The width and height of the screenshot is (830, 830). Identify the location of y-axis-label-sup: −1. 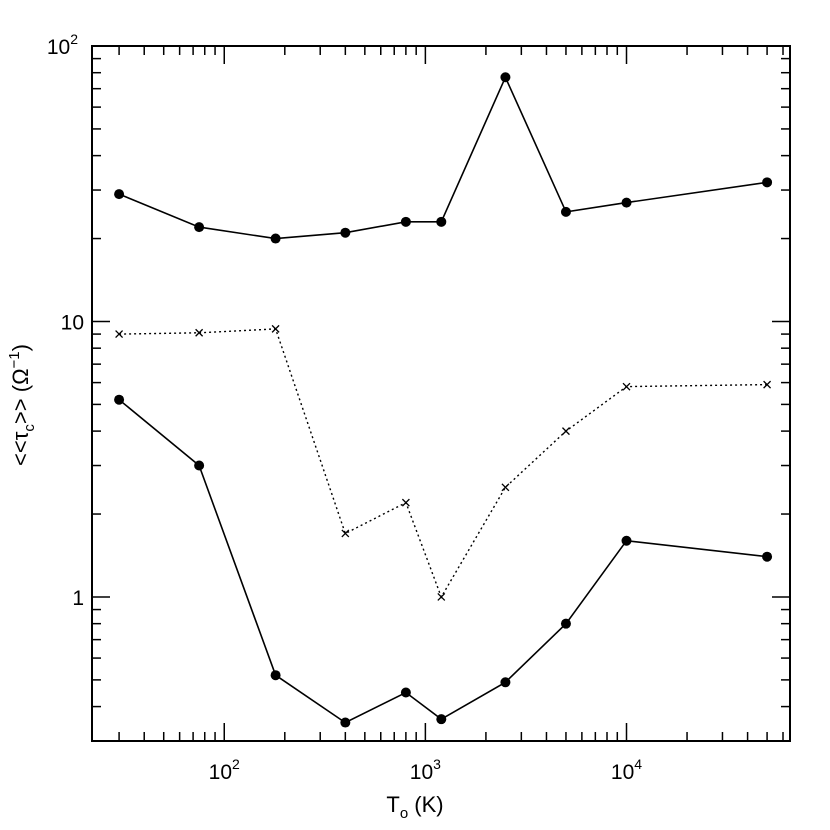
(14, 359).